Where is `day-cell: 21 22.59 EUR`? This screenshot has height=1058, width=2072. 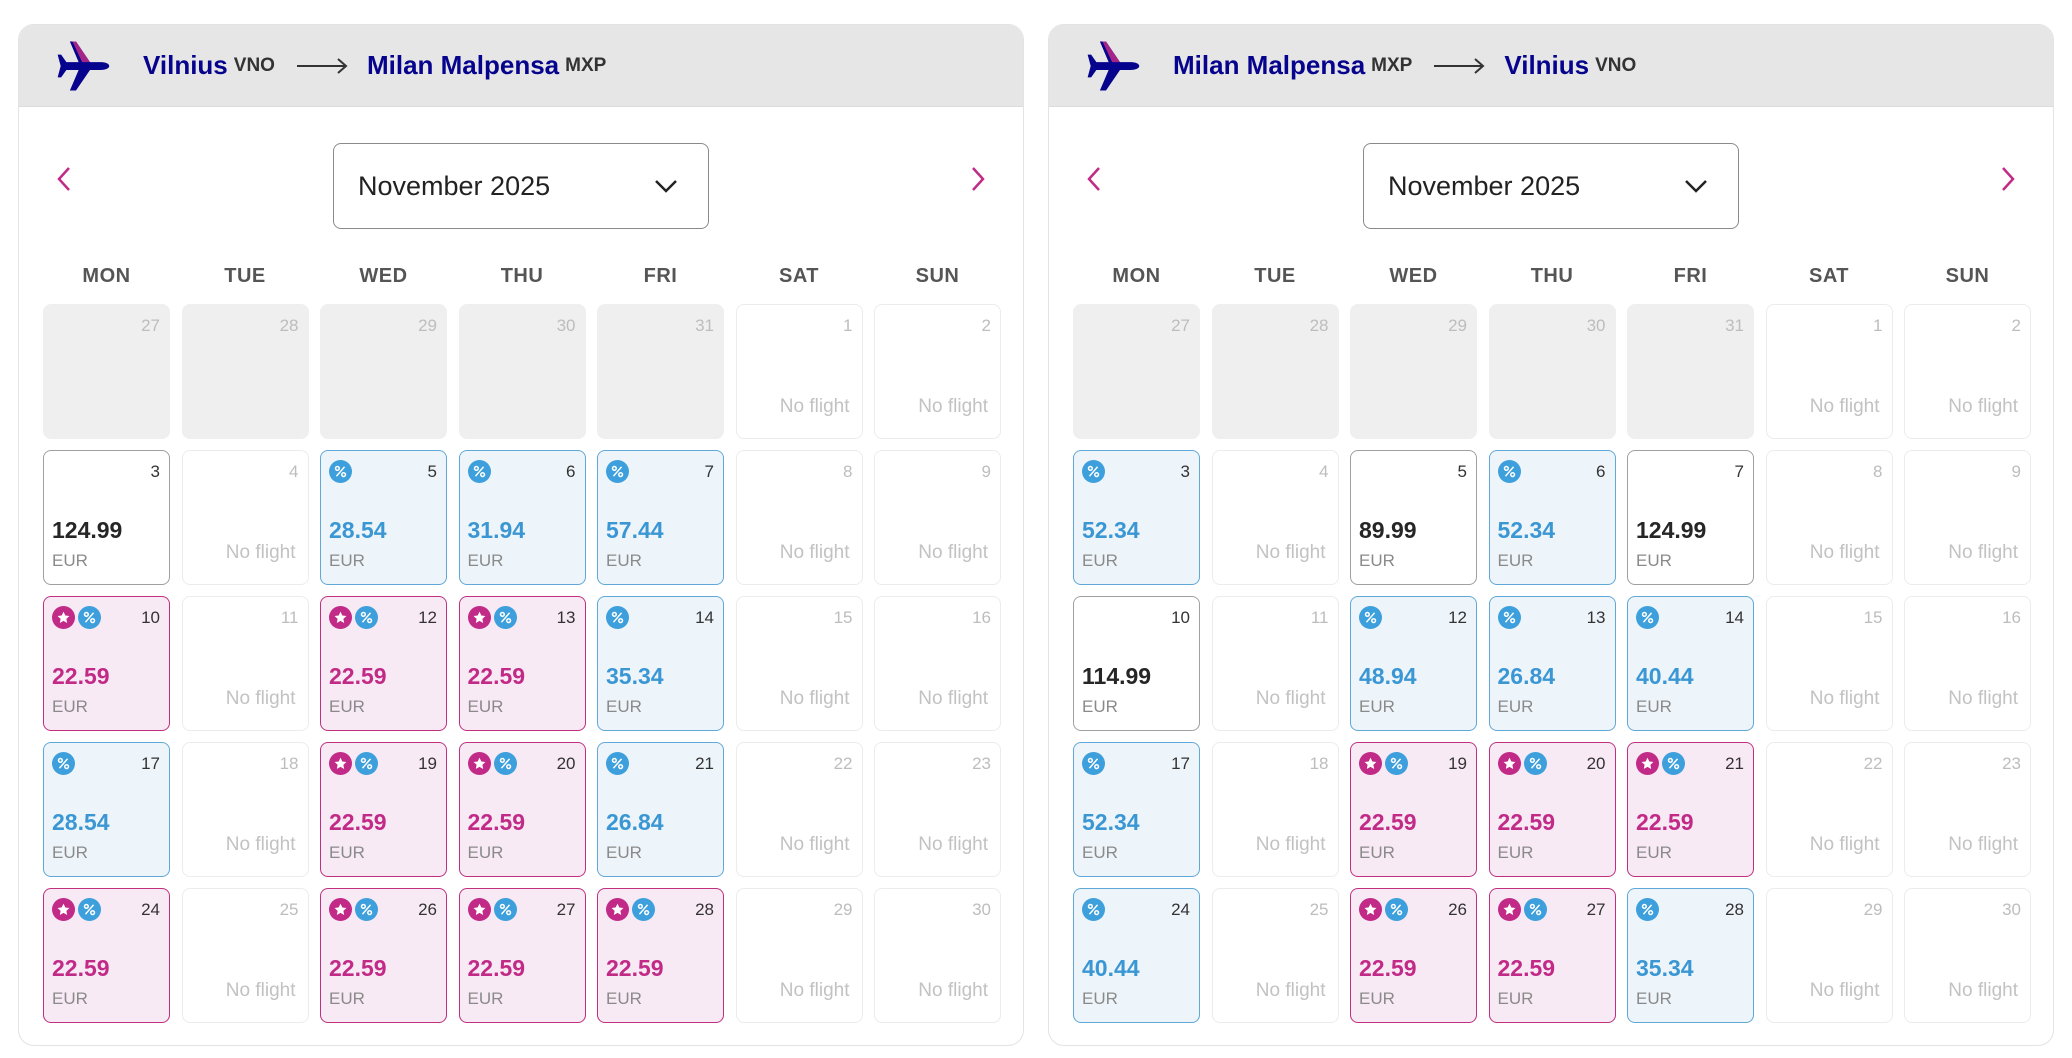 day-cell: 21 22.59 EUR is located at coordinates (1690, 809).